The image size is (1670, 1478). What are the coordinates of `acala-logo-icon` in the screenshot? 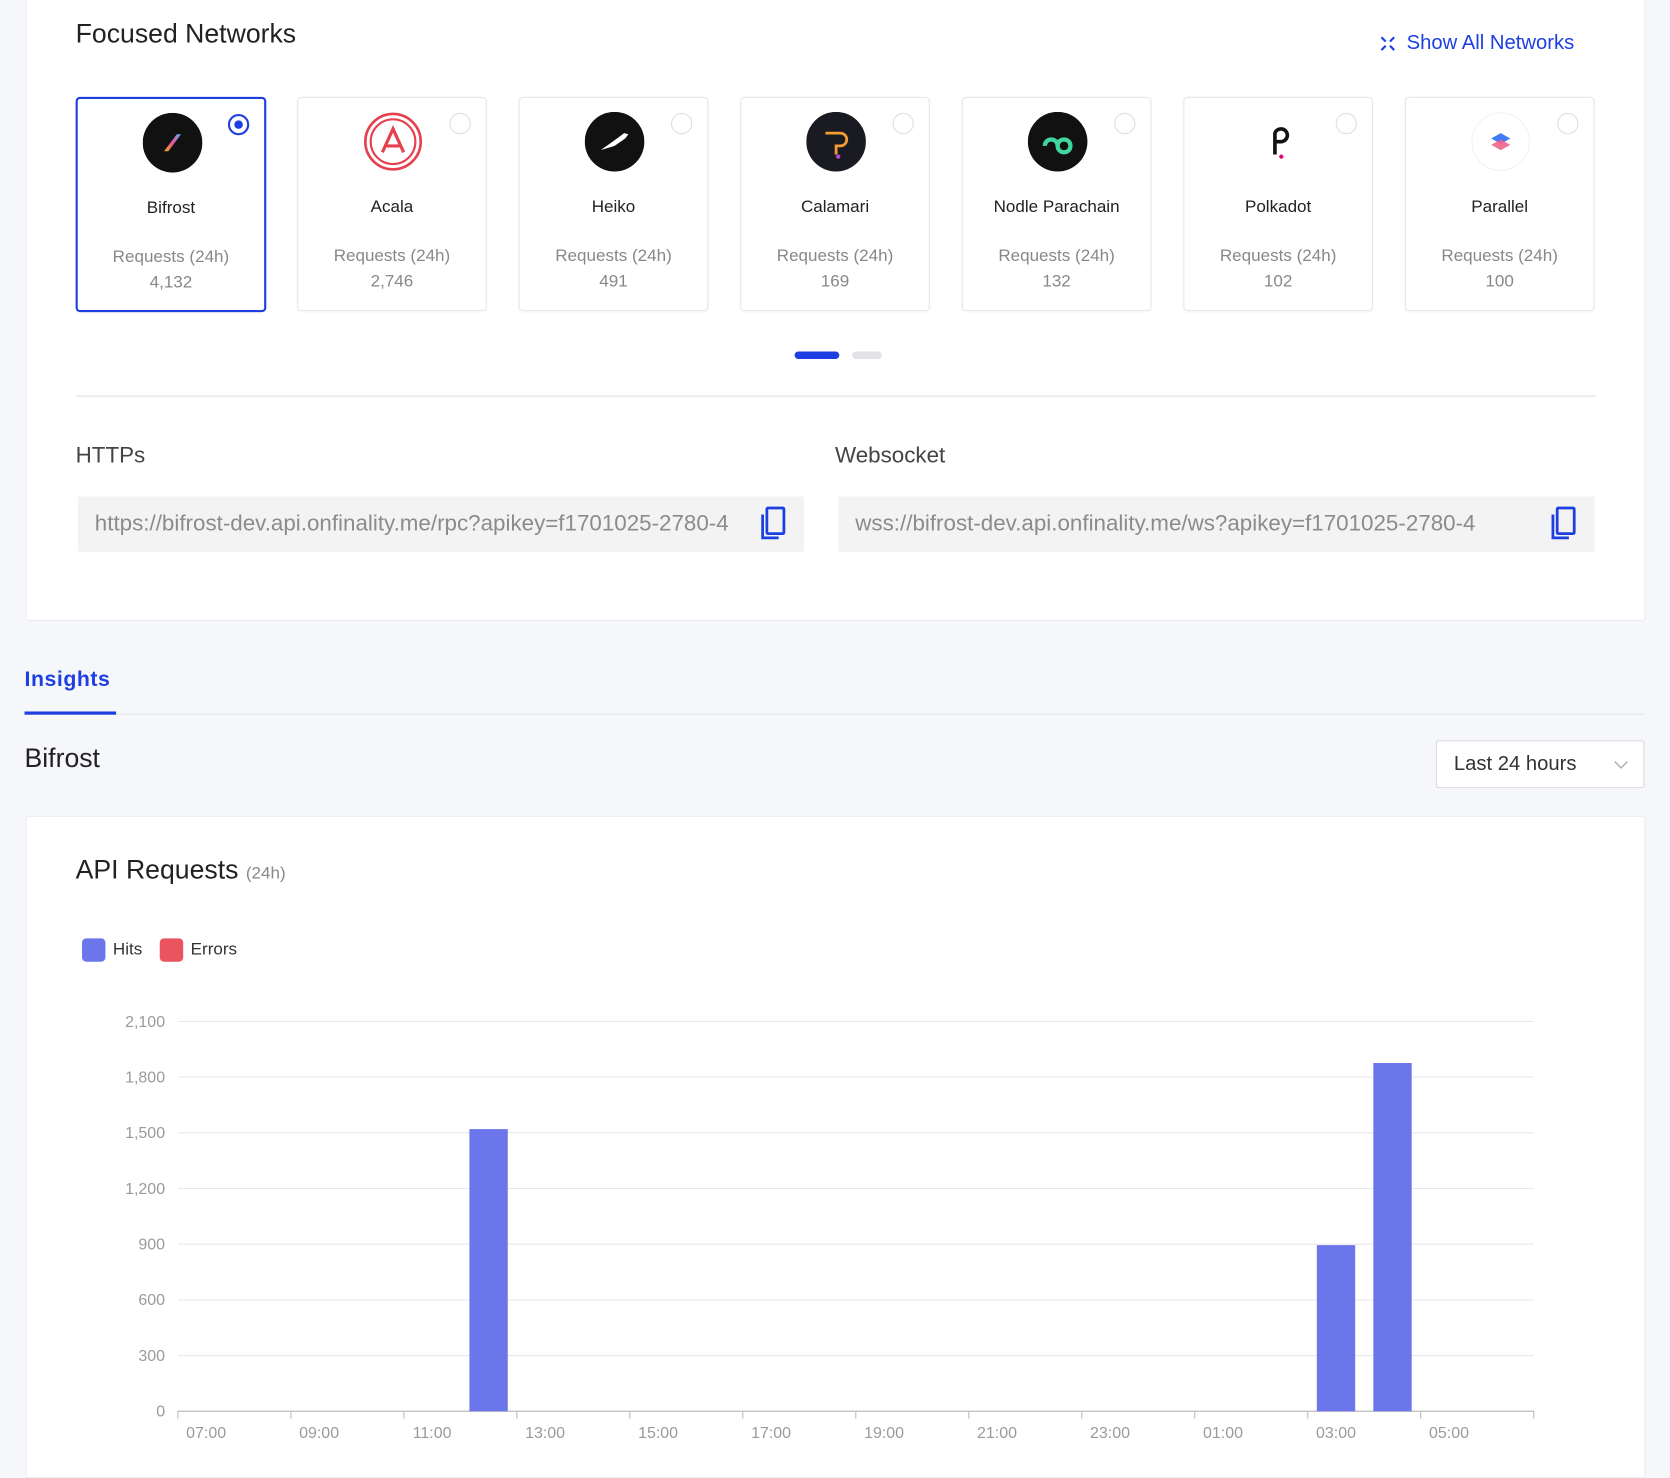 It's located at (393, 142).